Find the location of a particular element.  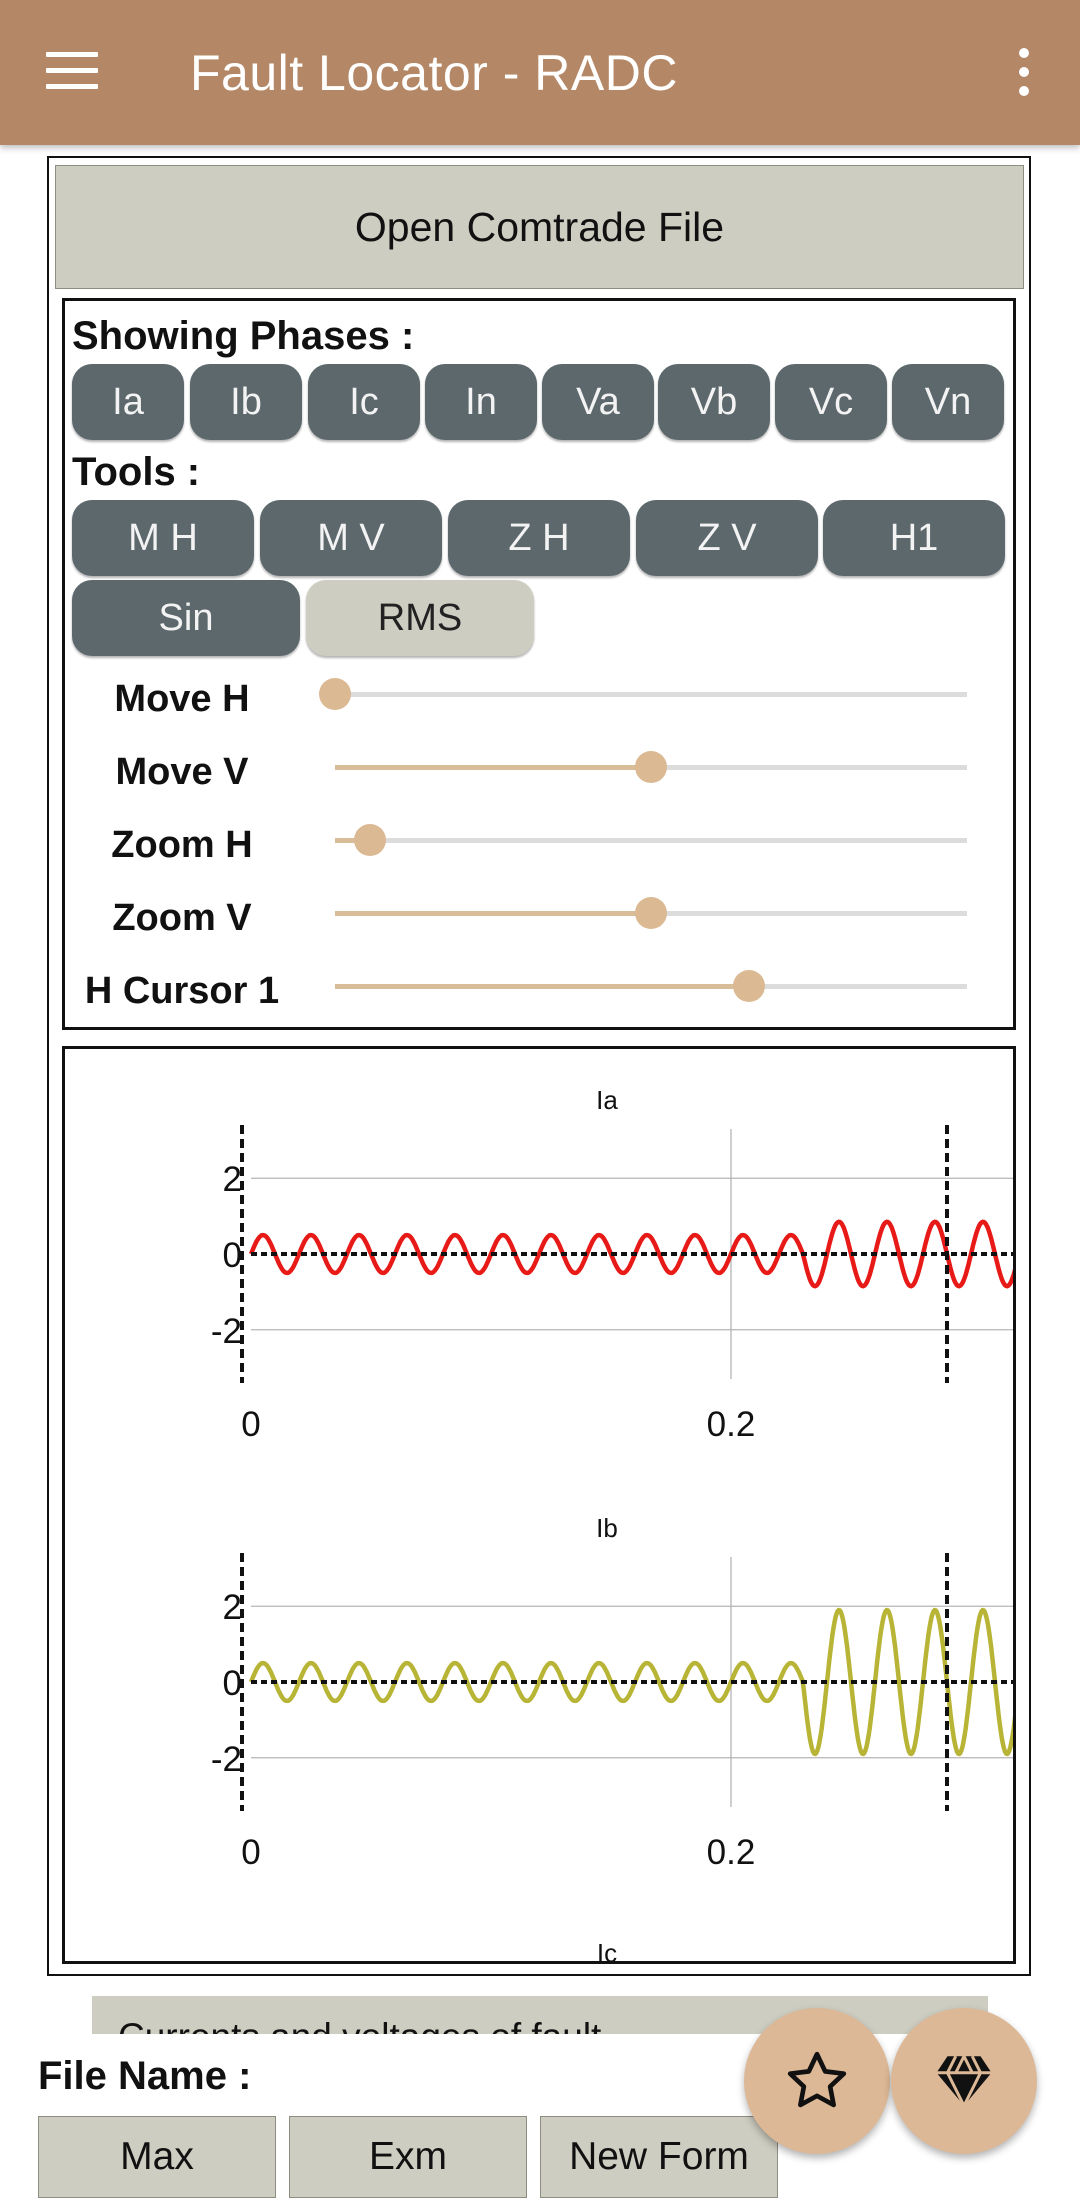

banner-text: Currents and voltages of fault is located at coordinates (359, 2025).